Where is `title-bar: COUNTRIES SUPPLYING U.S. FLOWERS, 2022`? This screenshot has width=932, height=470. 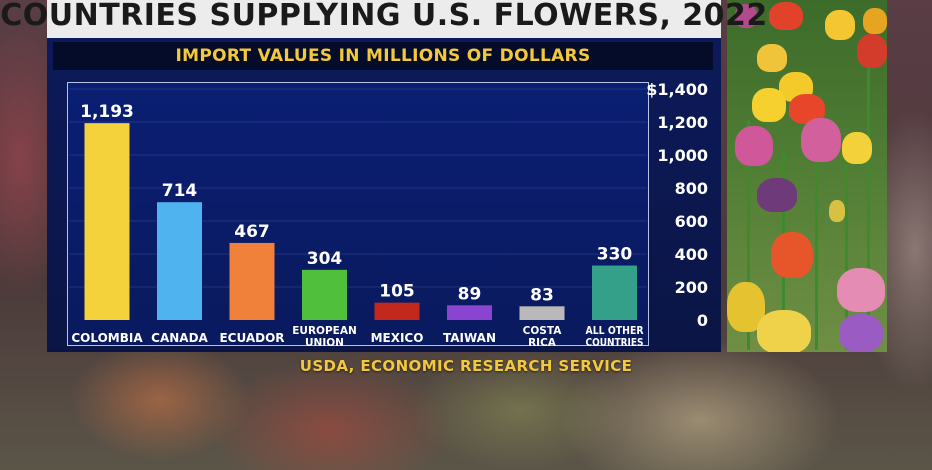
title-bar: COUNTRIES SUPPLYING U.S. FLOWERS, 2022 is located at coordinates (383, 19).